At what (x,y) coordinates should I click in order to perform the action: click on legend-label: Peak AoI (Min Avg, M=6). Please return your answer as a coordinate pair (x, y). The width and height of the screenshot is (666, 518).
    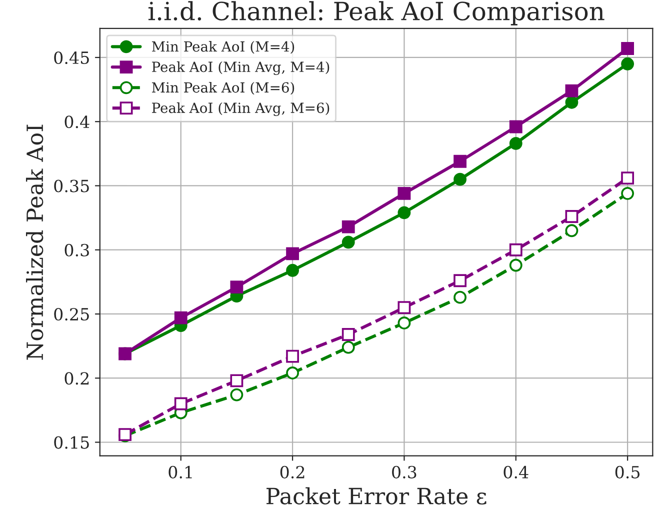
    Looking at the image, I should click on (241, 109).